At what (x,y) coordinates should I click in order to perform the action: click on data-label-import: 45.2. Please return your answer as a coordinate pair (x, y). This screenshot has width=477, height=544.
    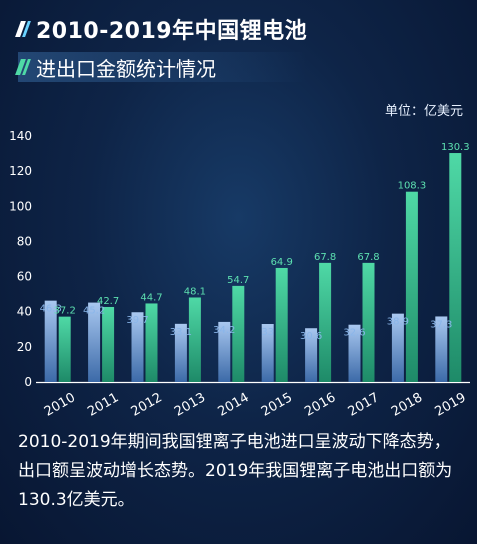
    Looking at the image, I should click on (94, 311).